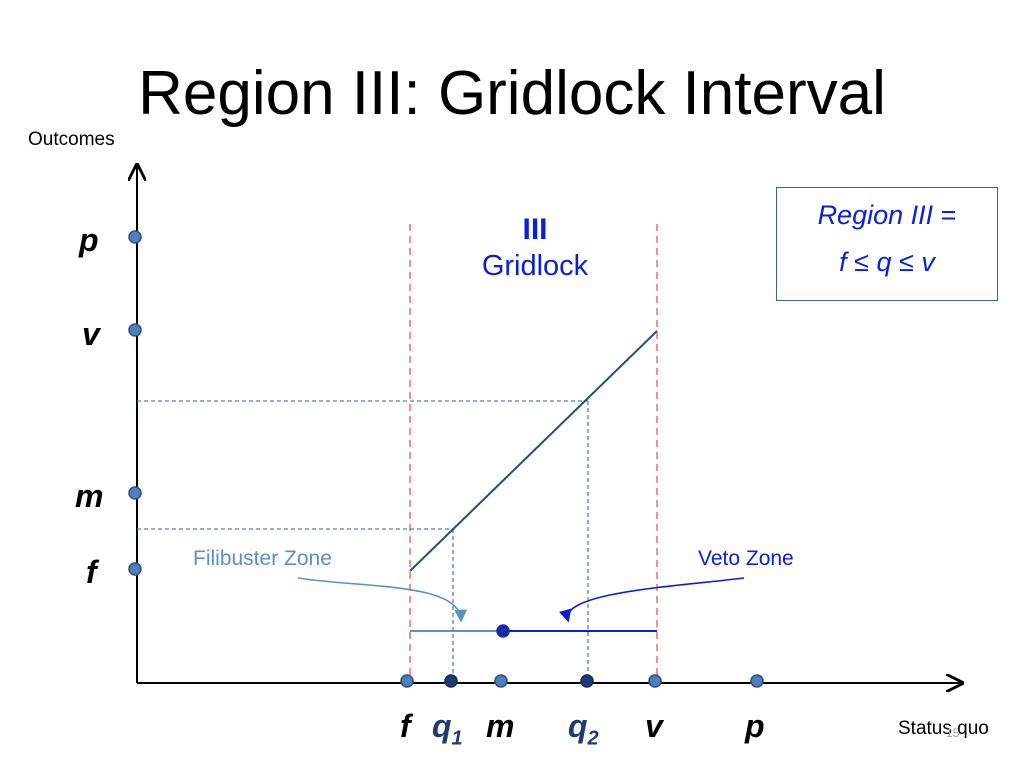 Image resolution: width=1024 pixels, height=768 pixels. What do you see at coordinates (533, 451) in the screenshot?
I see `gridlock-outcome-line` at bounding box center [533, 451].